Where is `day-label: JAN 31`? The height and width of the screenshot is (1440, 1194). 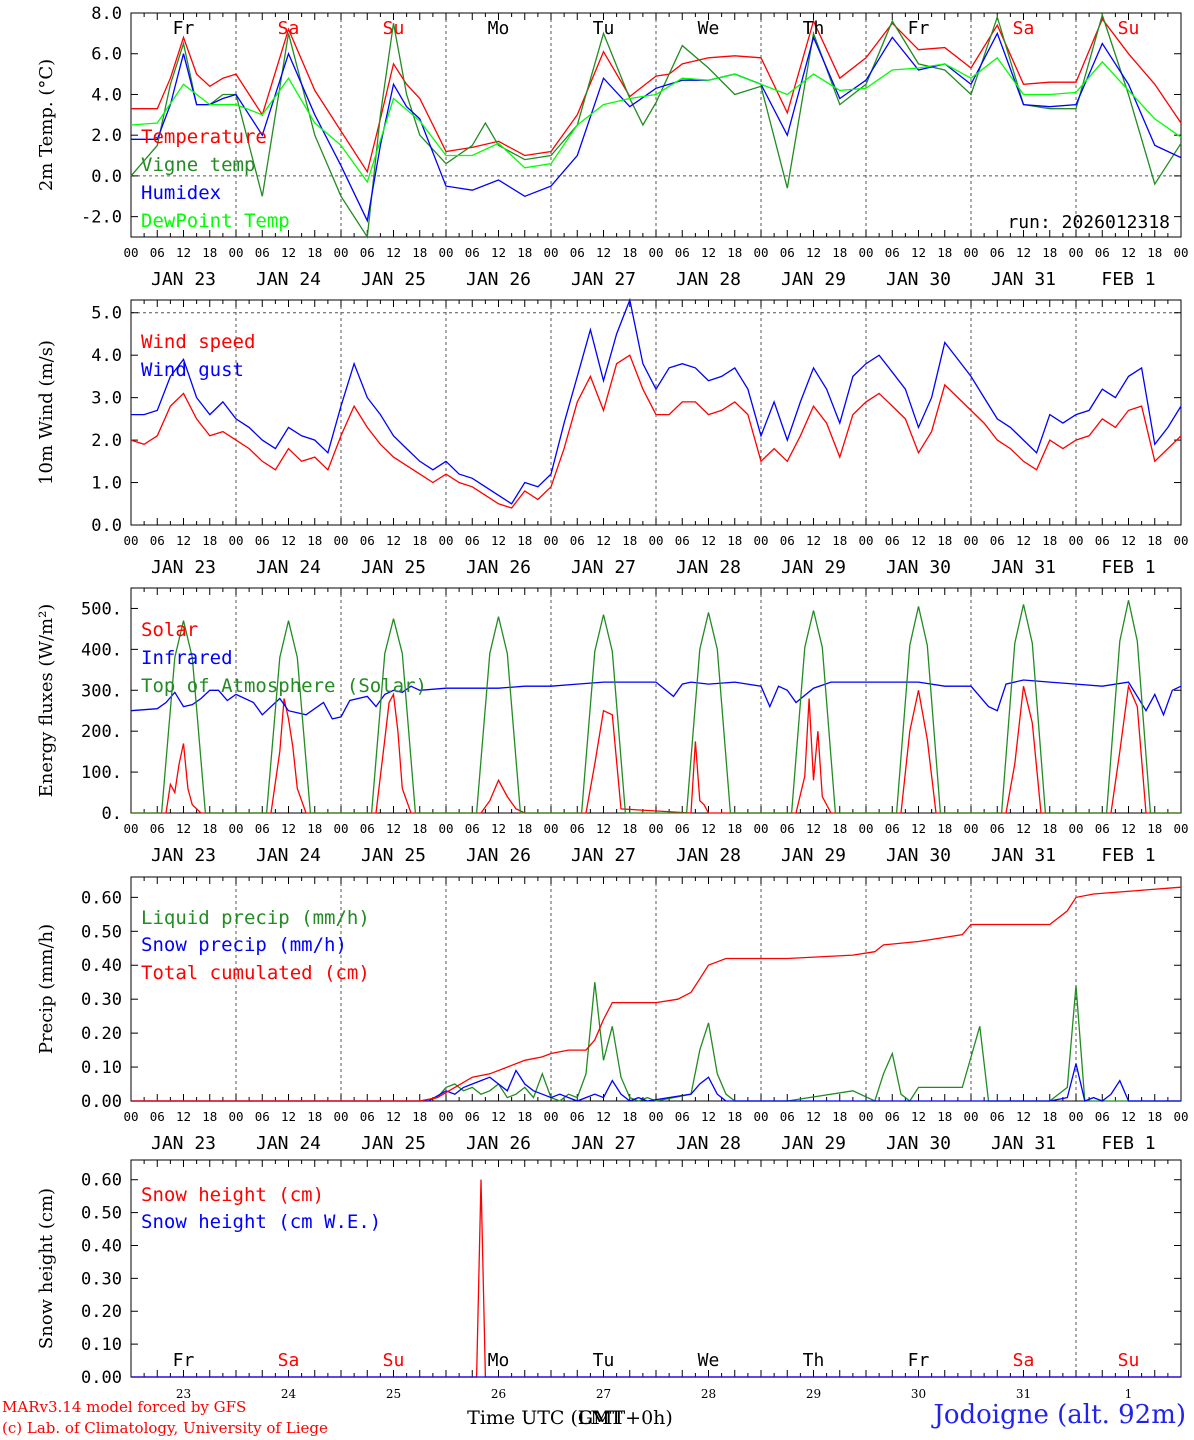
day-label: JAN 31 is located at coordinates (1023, 1143).